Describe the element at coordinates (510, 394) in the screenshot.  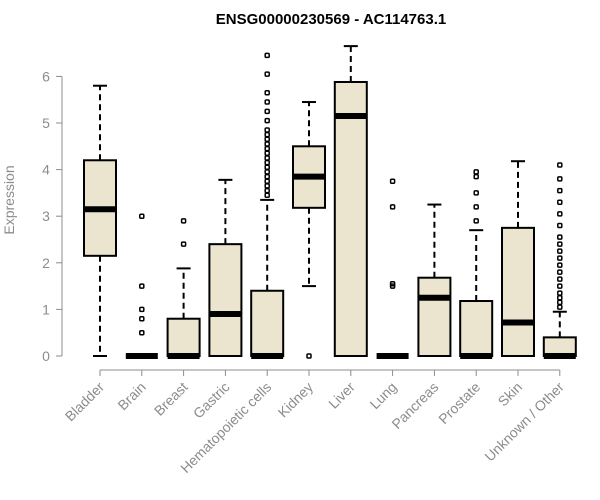
I see `x-tick-label: Skin` at that location.